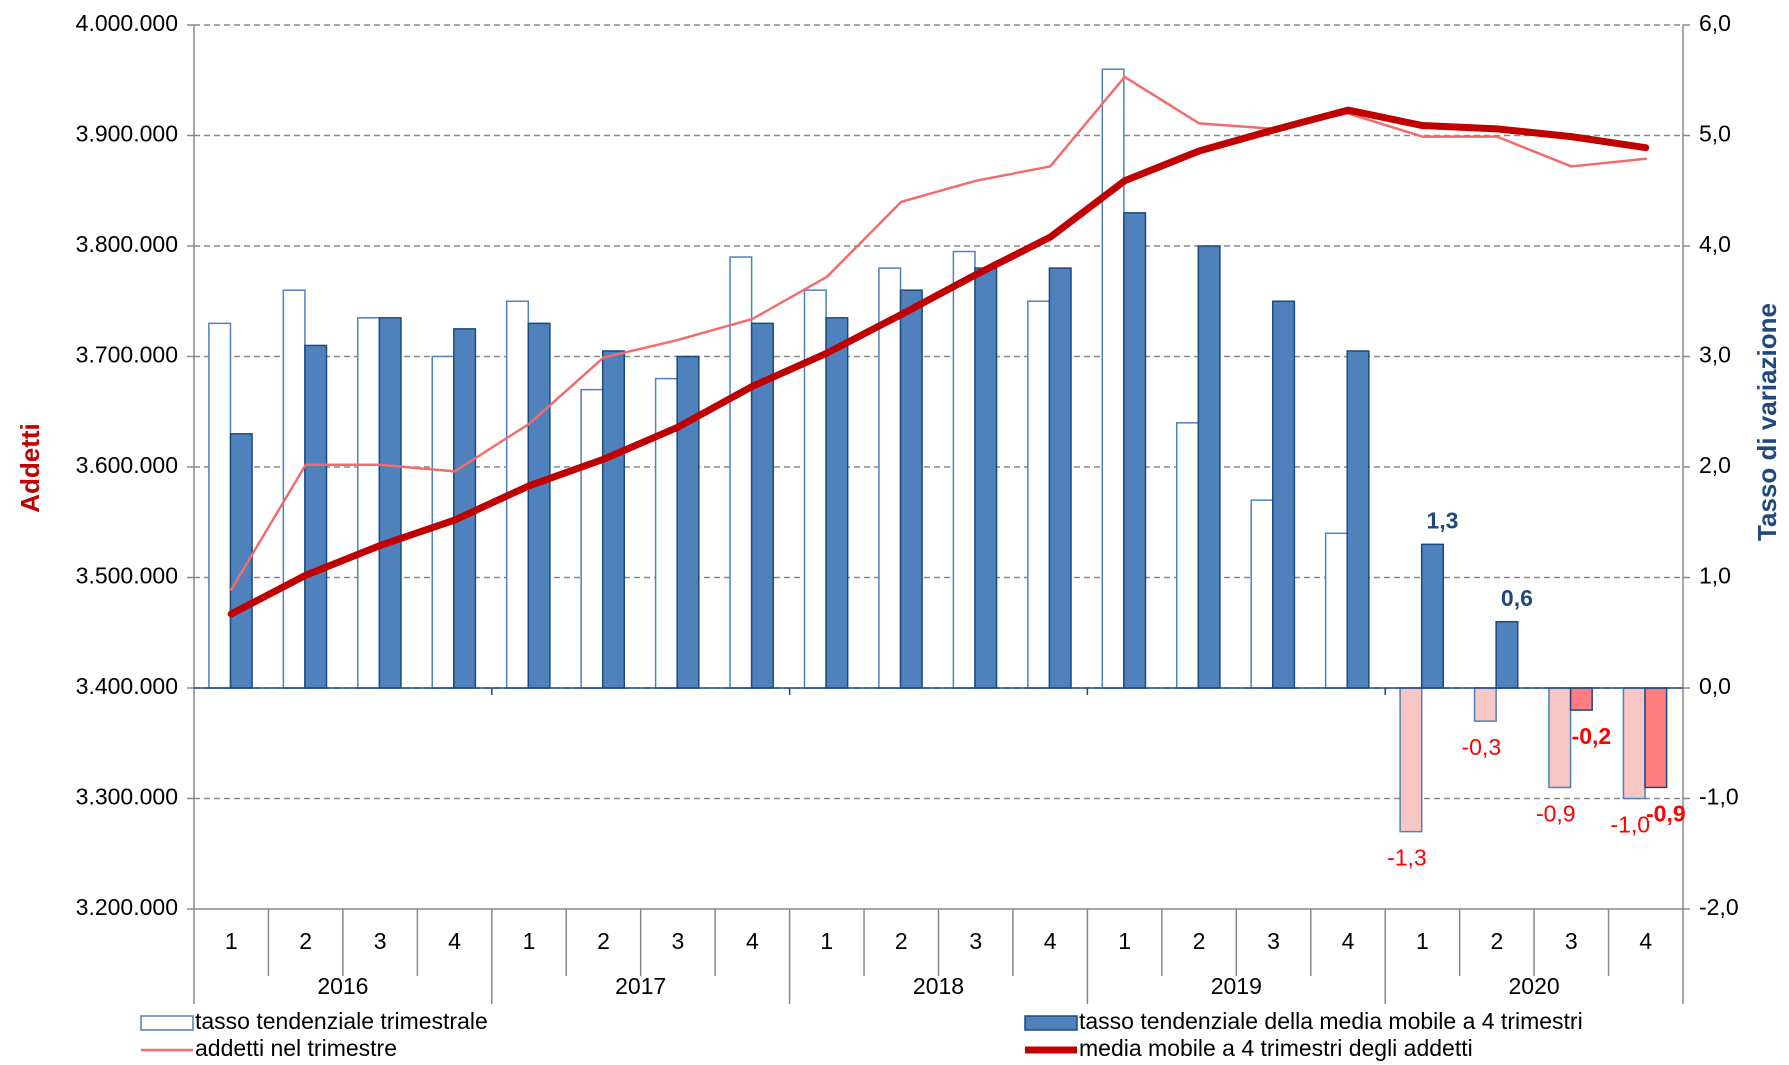  I want to click on y2-tick-label: 4,0, so click(1715, 244).